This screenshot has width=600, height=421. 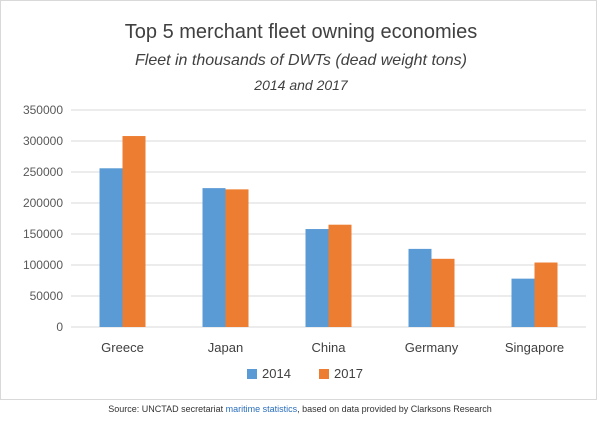 I want to click on chart-title: Top 5 merchant fleet owning economies, so click(x=301, y=32).